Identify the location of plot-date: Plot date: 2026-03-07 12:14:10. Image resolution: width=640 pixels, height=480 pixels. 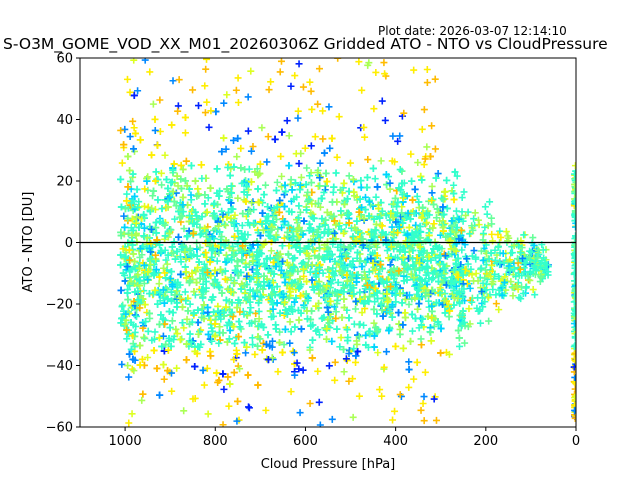
(472, 31).